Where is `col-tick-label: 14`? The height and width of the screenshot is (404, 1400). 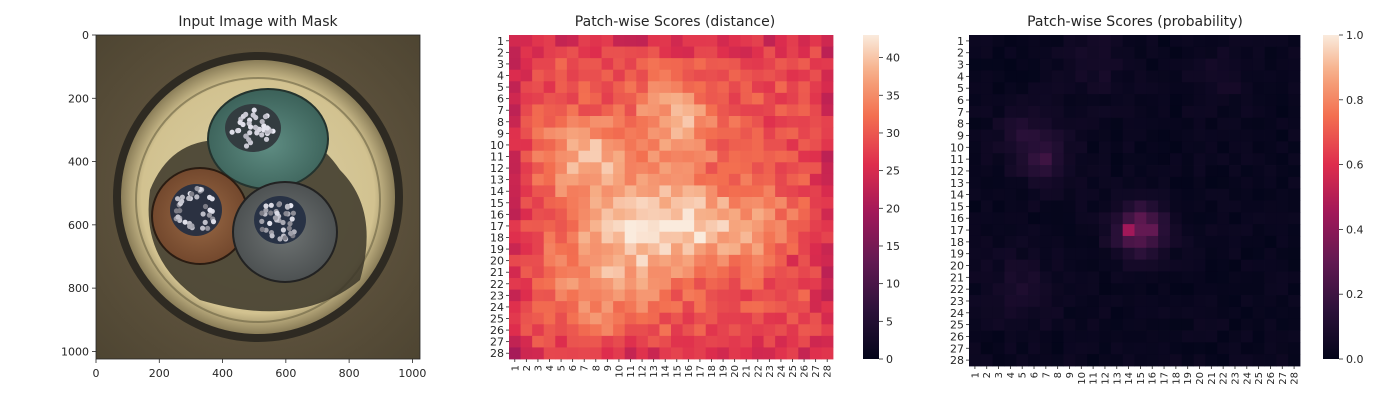 col-tick-label: 14 is located at coordinates (1129, 378).